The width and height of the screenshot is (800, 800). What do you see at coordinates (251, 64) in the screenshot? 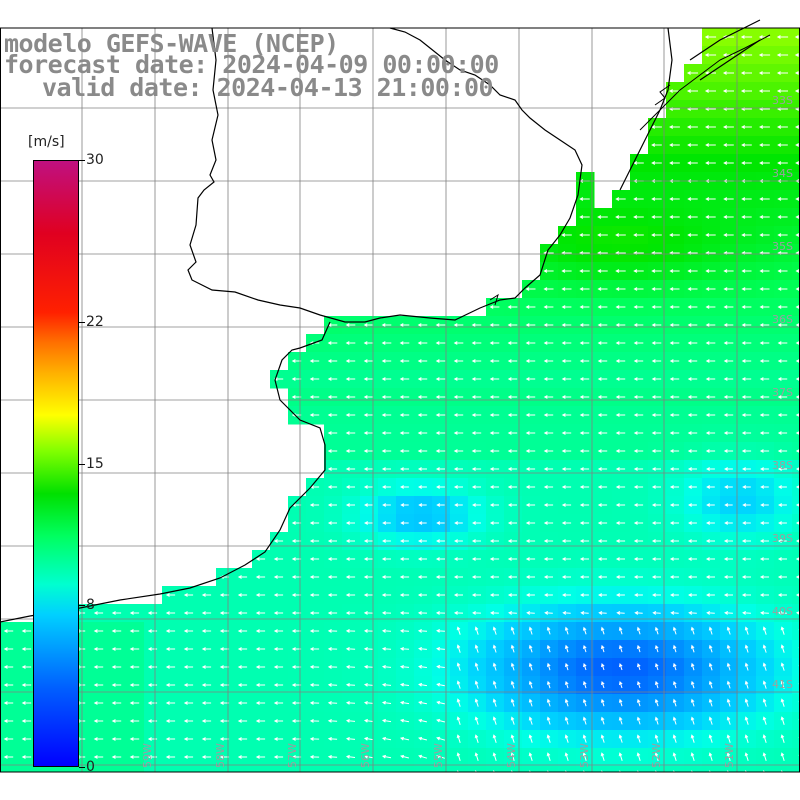
I see `title-forecast-date: forecast date: 2024-04-09 00:00:00` at bounding box center [251, 64].